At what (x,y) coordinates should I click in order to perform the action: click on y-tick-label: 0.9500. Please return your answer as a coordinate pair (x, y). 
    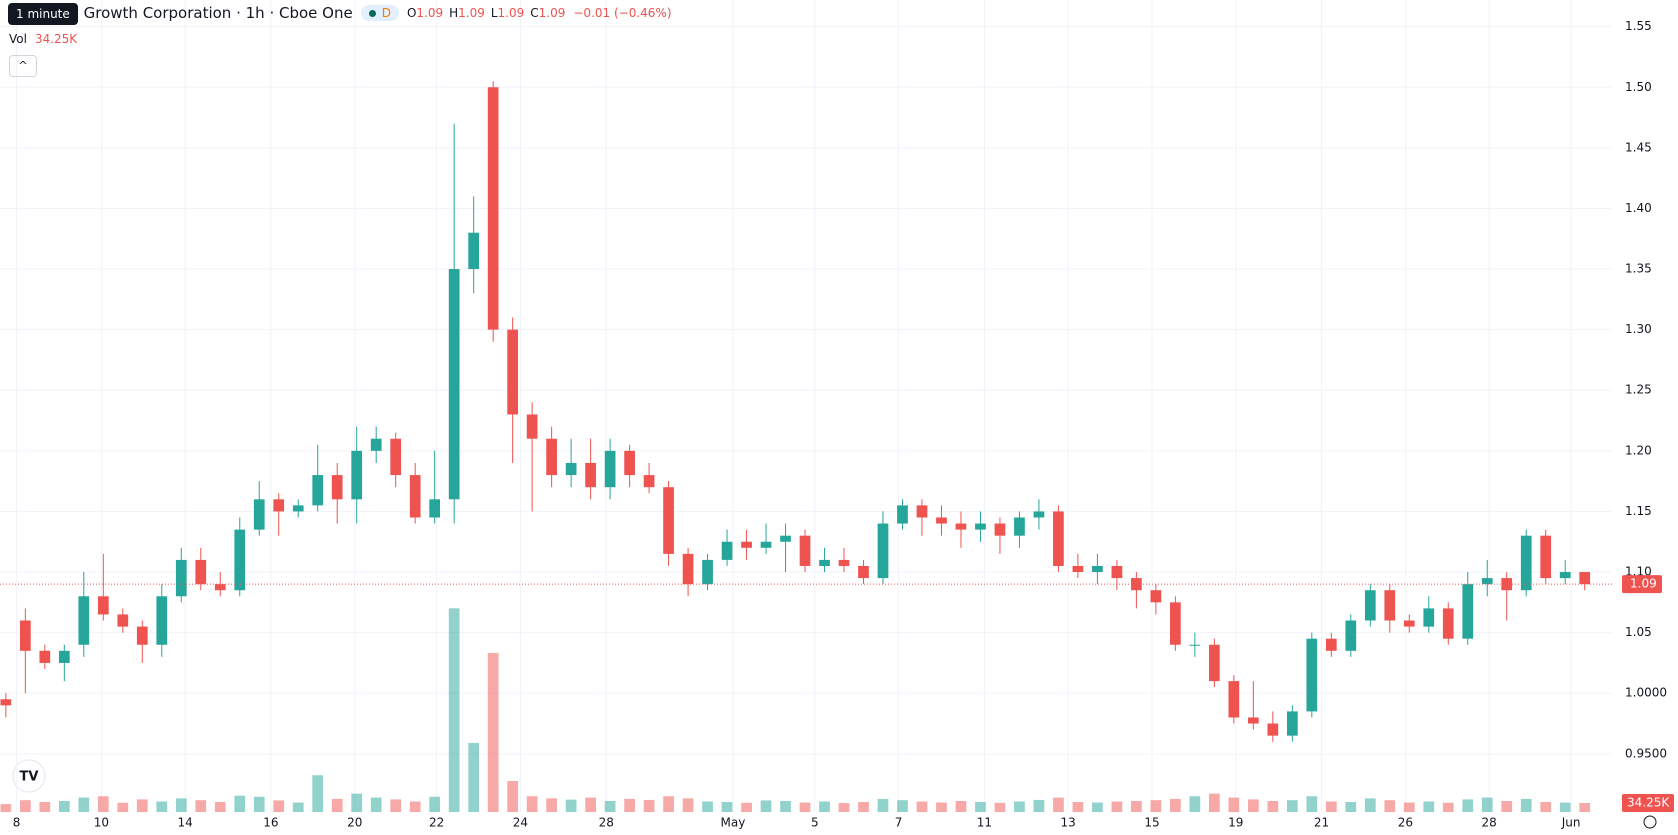
    Looking at the image, I should click on (1646, 753).